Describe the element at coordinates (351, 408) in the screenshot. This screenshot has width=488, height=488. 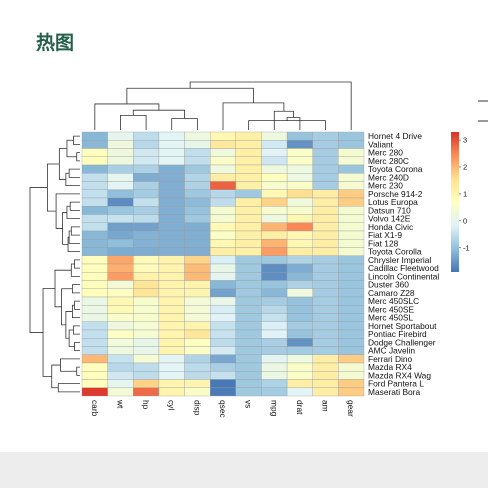
I see `column-label: gear` at that location.